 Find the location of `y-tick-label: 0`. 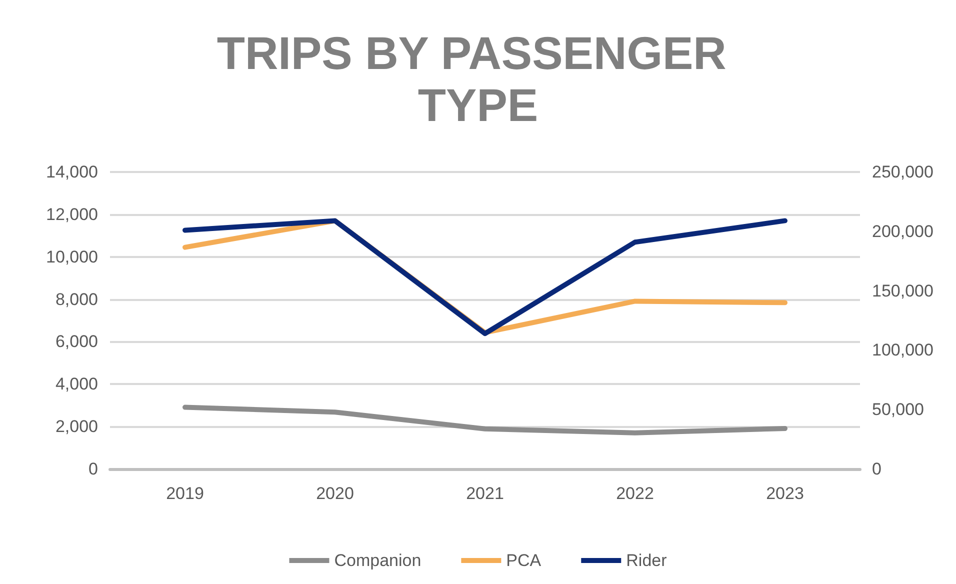

y-tick-label: 0 is located at coordinates (93, 469).